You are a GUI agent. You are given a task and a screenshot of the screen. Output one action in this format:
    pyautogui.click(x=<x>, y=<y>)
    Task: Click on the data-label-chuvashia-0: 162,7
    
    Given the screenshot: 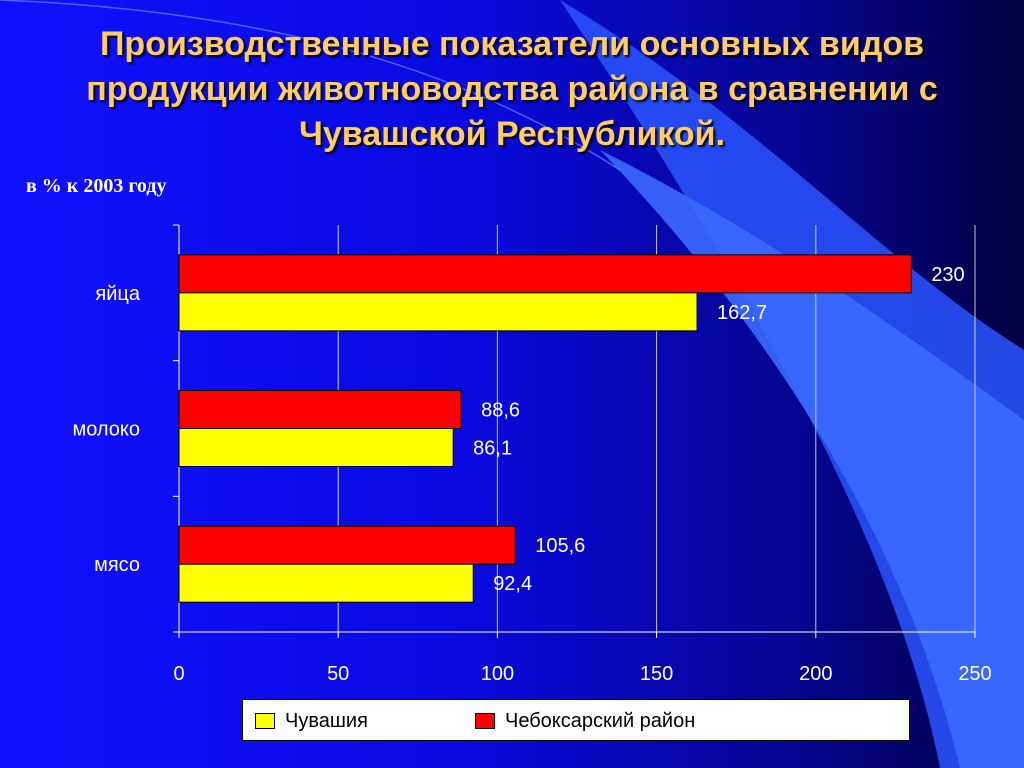 What is the action you would take?
    pyautogui.click(x=742, y=313)
    